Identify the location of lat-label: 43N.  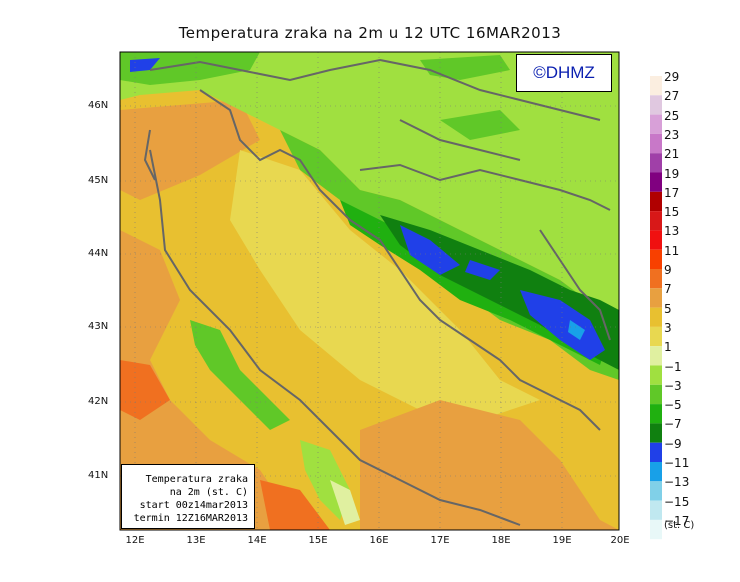
(98, 326).